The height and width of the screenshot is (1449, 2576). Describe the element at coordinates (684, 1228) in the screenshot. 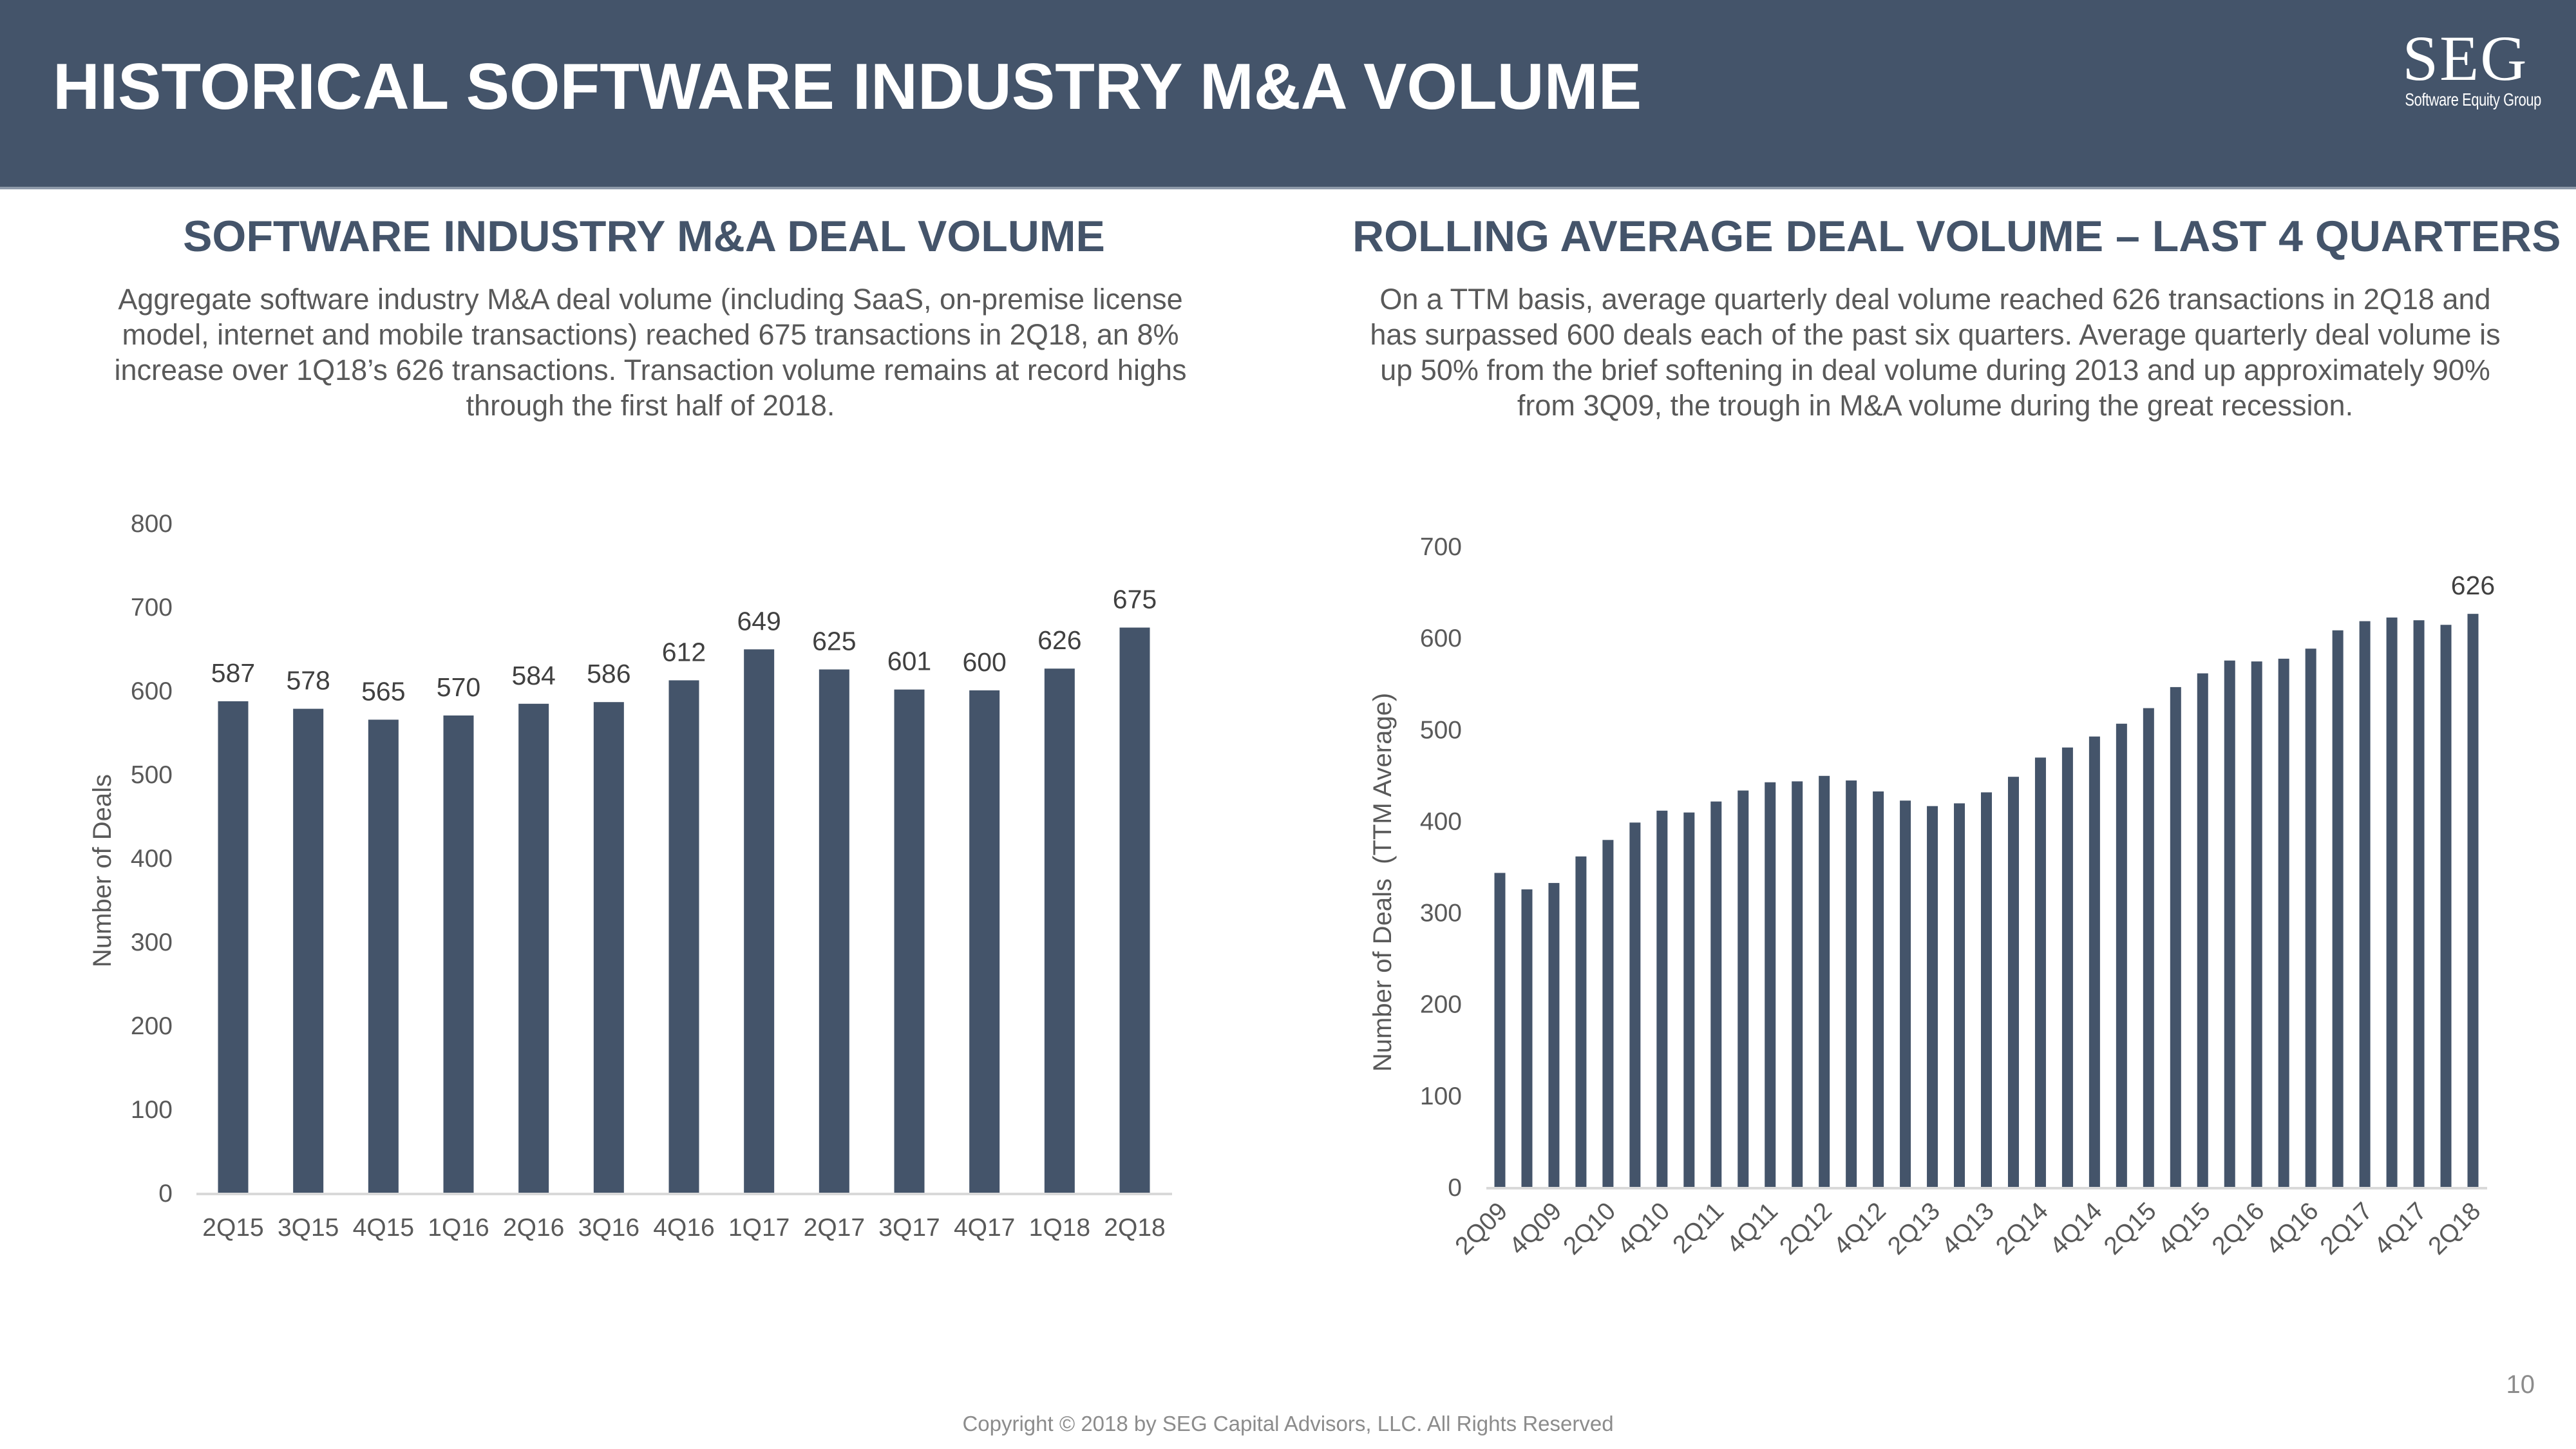

I see `x-tick-label: 4Q16` at that location.